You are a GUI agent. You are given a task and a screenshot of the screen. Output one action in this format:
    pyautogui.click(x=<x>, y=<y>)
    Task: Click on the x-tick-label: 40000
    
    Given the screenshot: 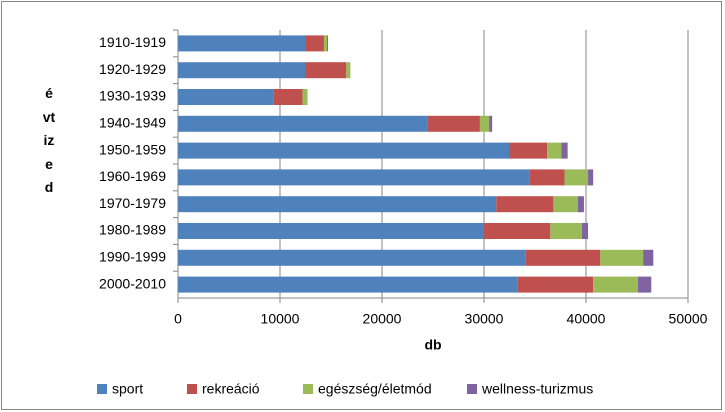 What is the action you would take?
    pyautogui.click(x=586, y=319)
    